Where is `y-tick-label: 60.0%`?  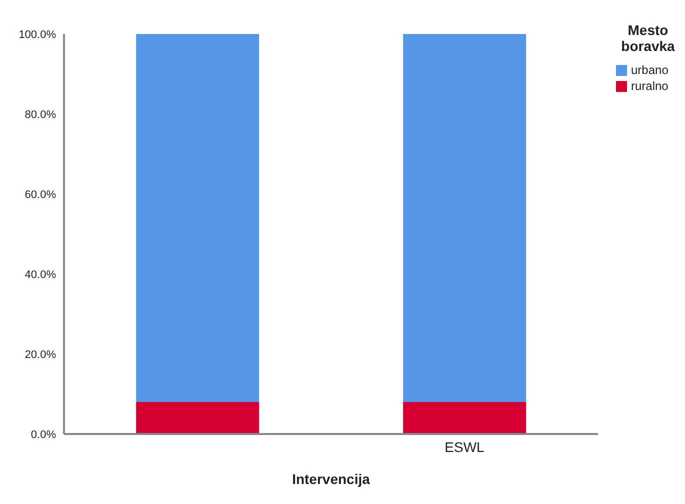
y-tick-label: 60.0% is located at coordinates (40, 194).